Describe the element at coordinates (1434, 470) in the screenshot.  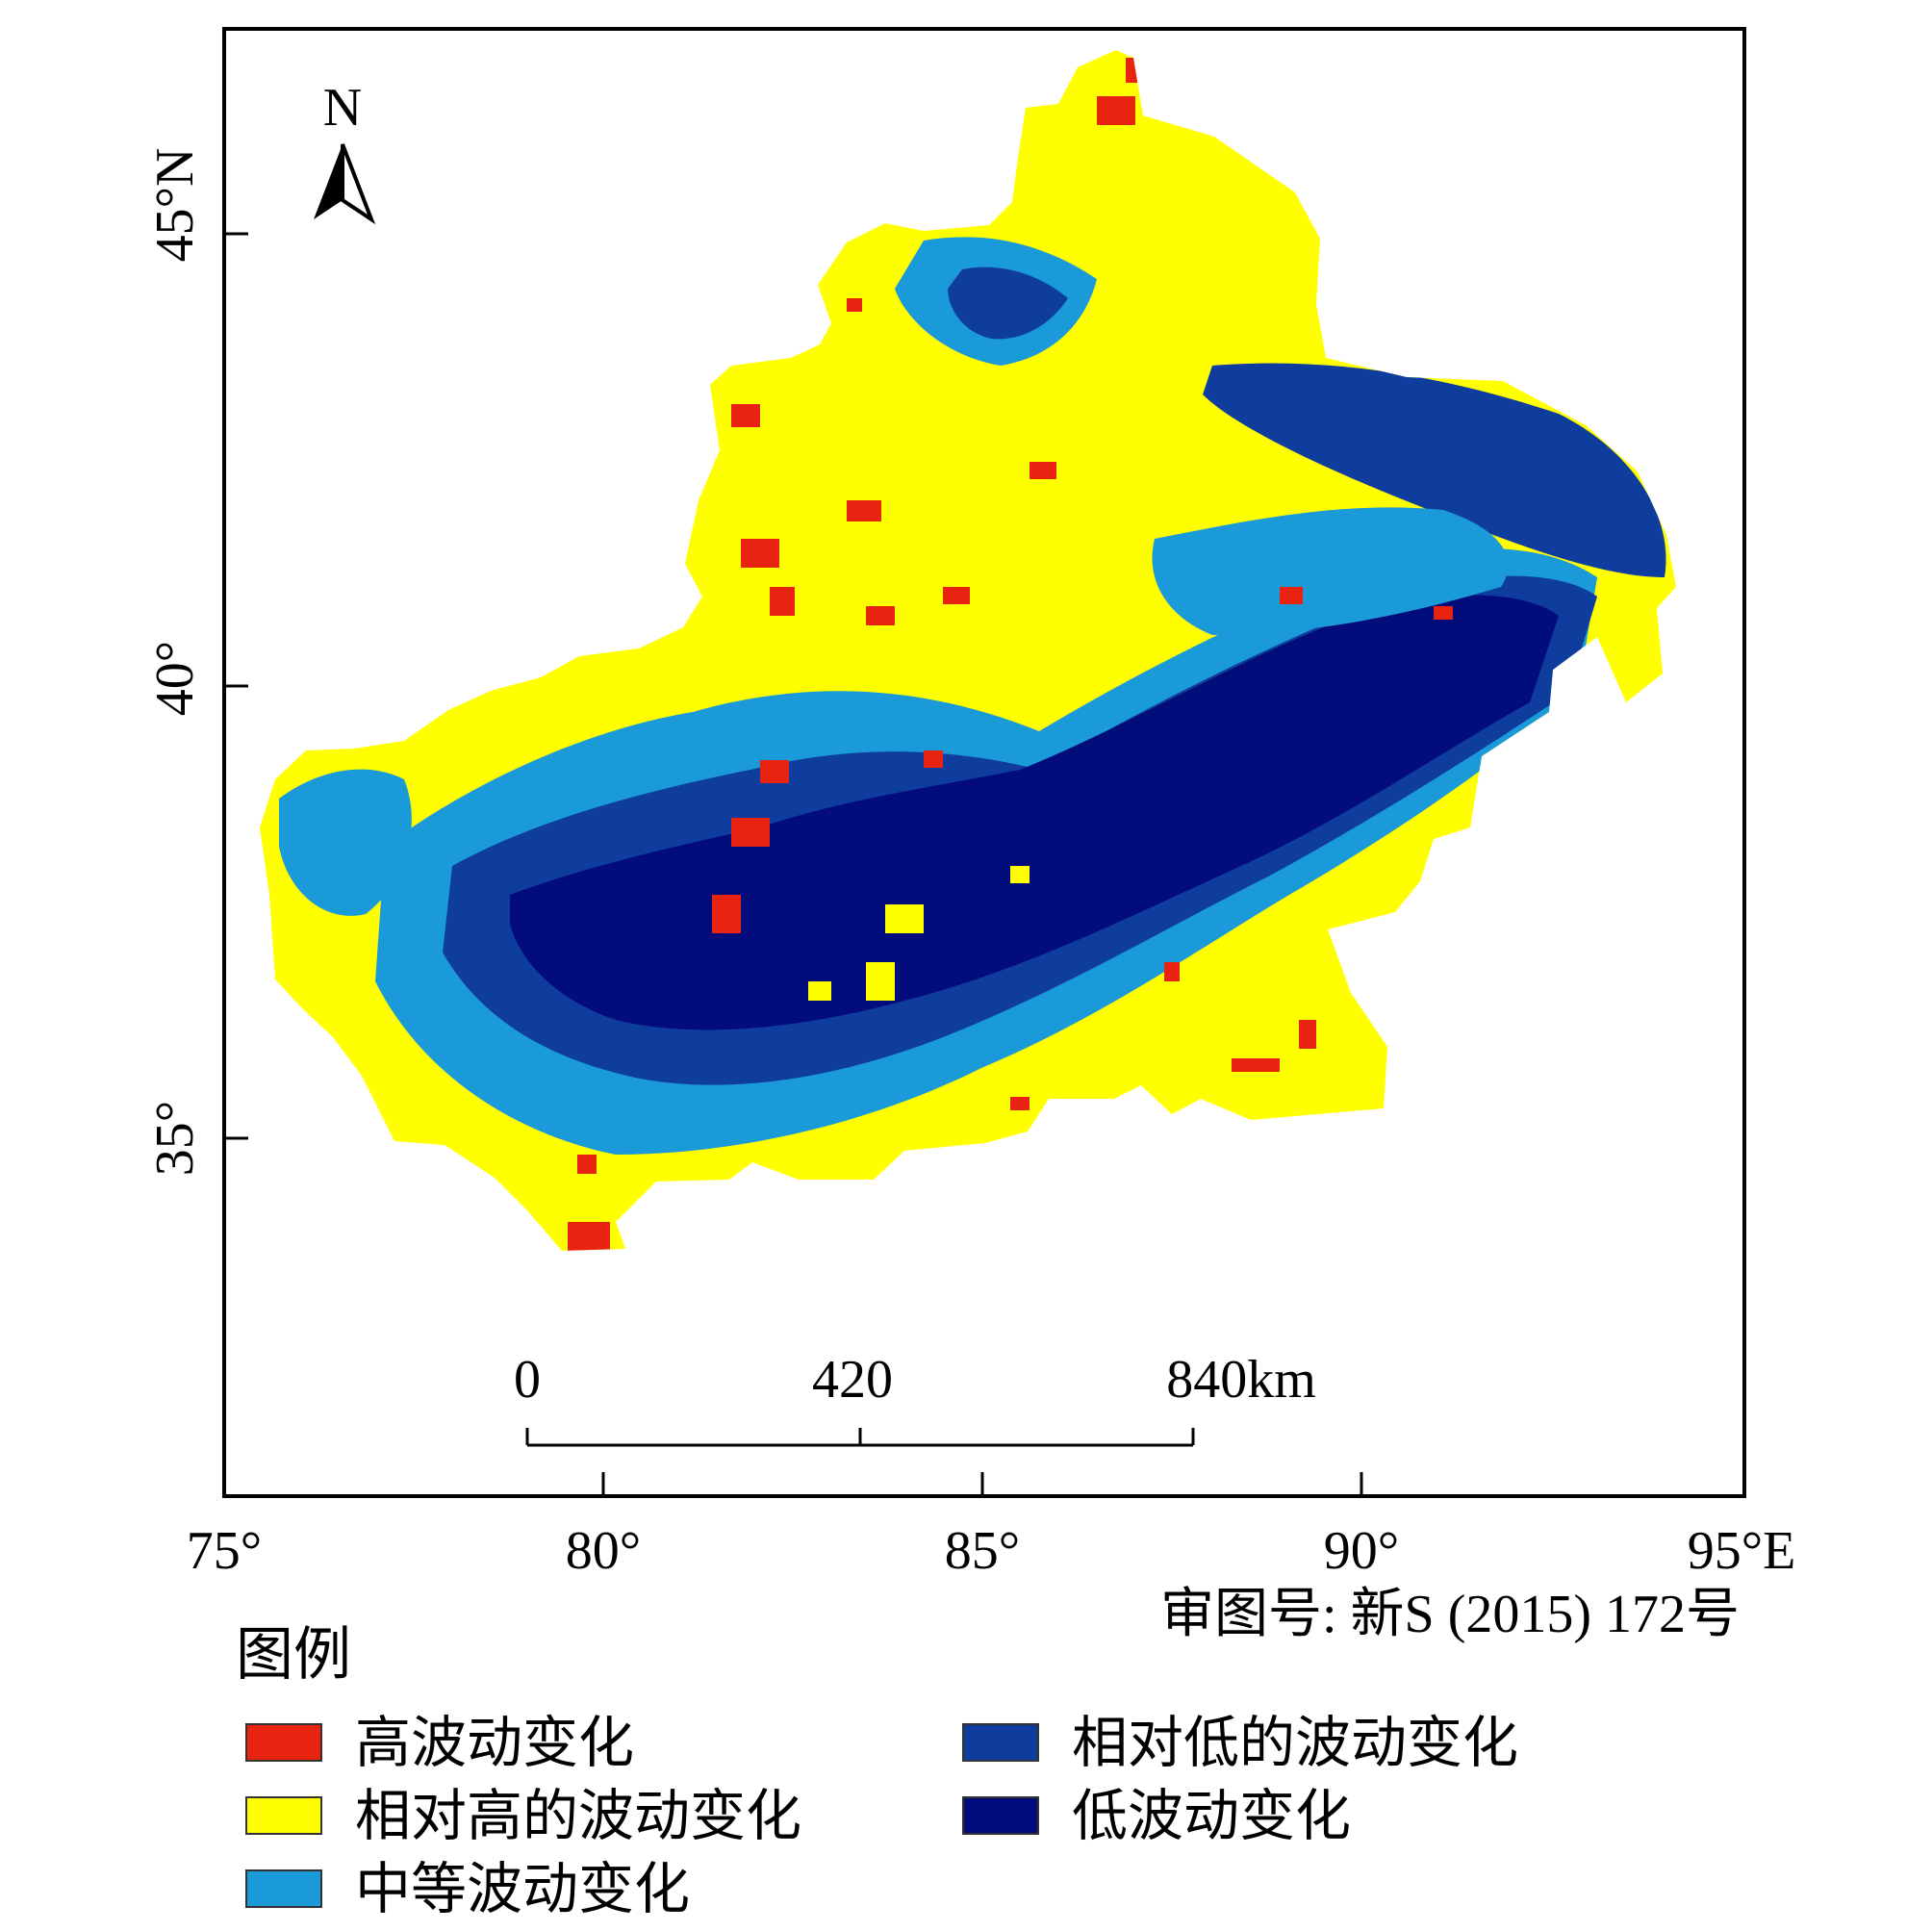
I see `zone-east` at that location.